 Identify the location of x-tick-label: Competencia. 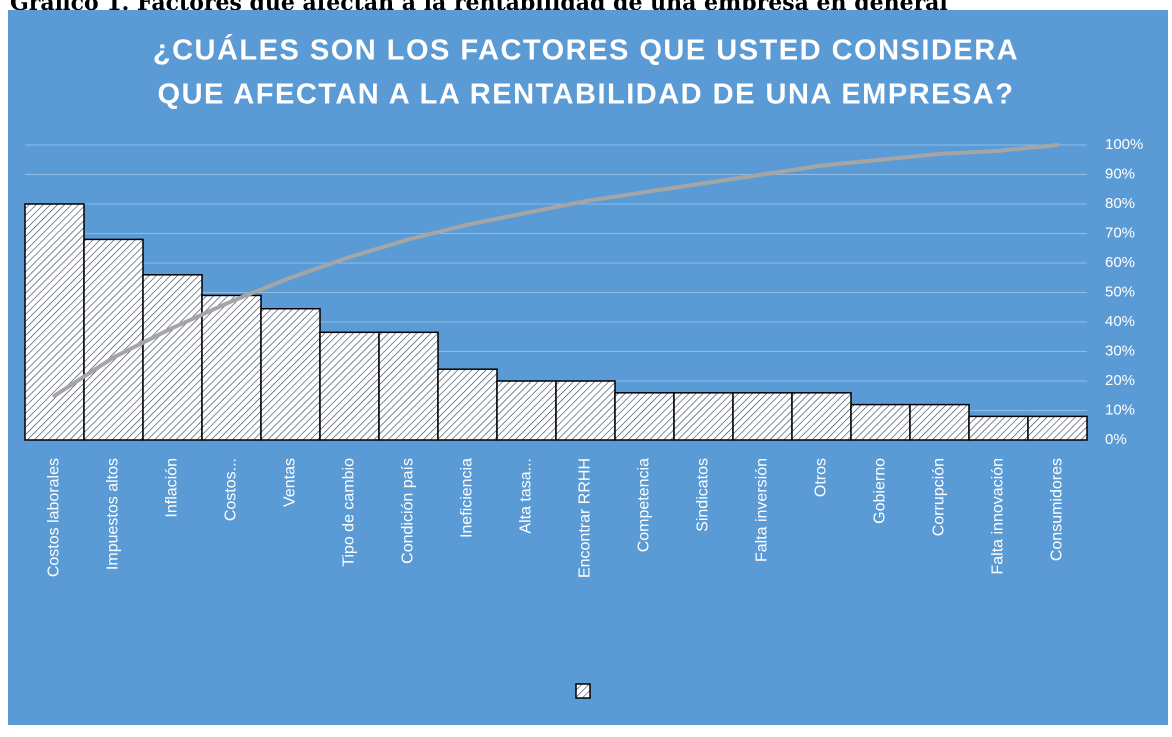
(644, 505).